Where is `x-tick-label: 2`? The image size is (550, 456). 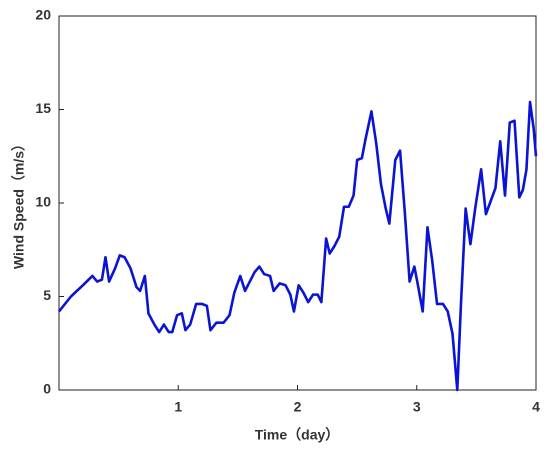
x-tick-label: 2 is located at coordinates (298, 407).